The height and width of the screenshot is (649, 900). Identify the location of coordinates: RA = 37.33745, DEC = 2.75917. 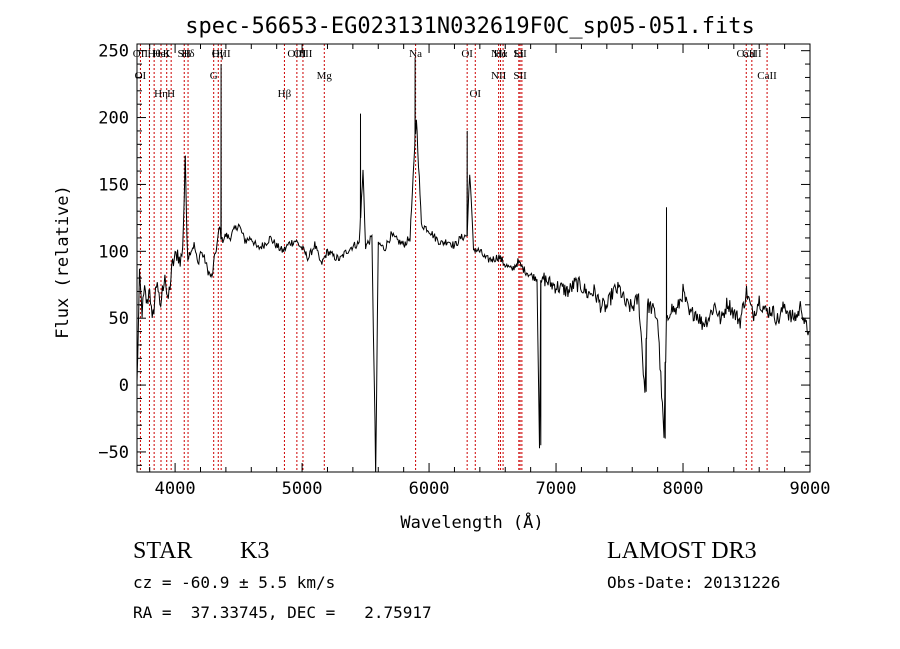
(282, 612).